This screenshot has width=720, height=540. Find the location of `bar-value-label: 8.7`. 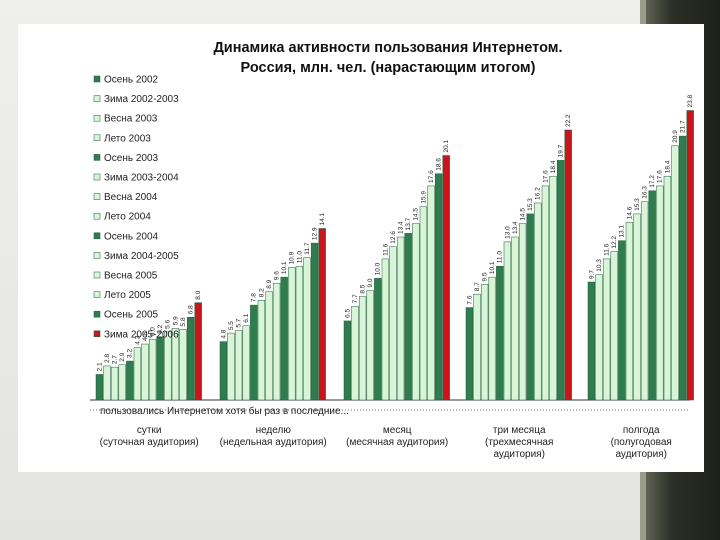

bar-value-label: 8.7 is located at coordinates (477, 286).